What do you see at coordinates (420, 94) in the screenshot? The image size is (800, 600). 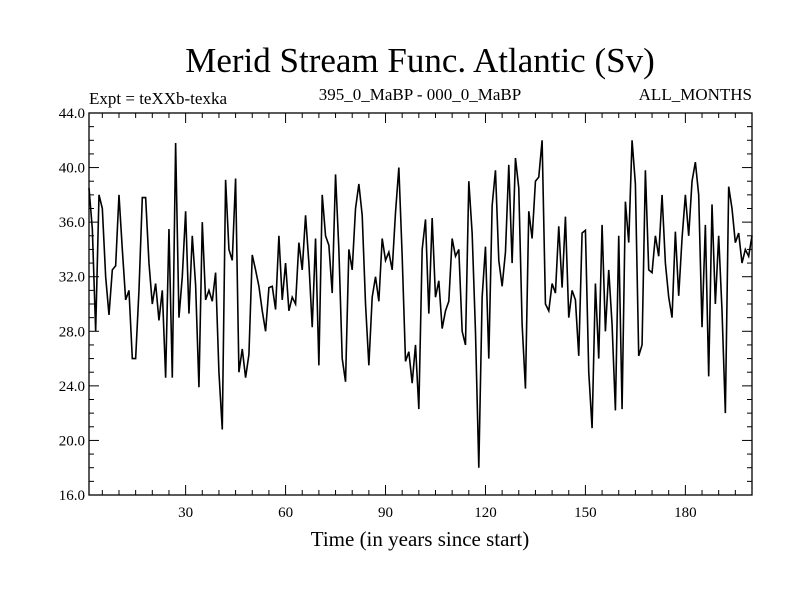 I see `period-label: 395_0_MaBP - 000_0_MaBP` at bounding box center [420, 94].